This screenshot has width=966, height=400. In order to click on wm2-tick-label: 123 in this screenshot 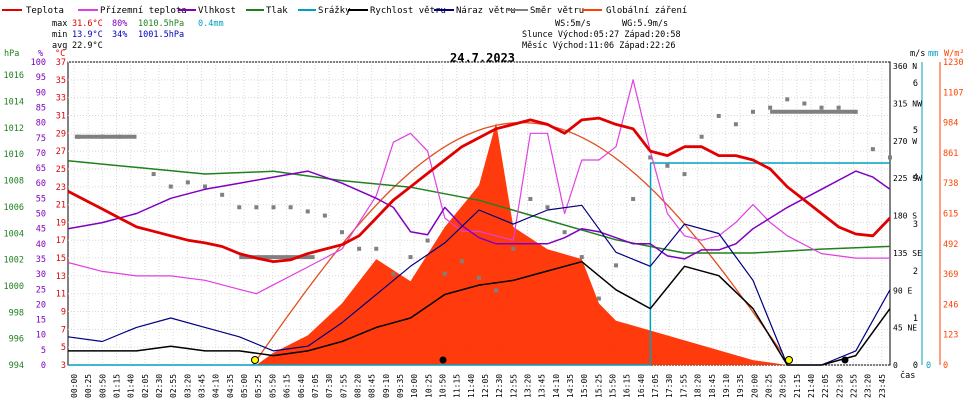, I will do `click(950, 336)`.